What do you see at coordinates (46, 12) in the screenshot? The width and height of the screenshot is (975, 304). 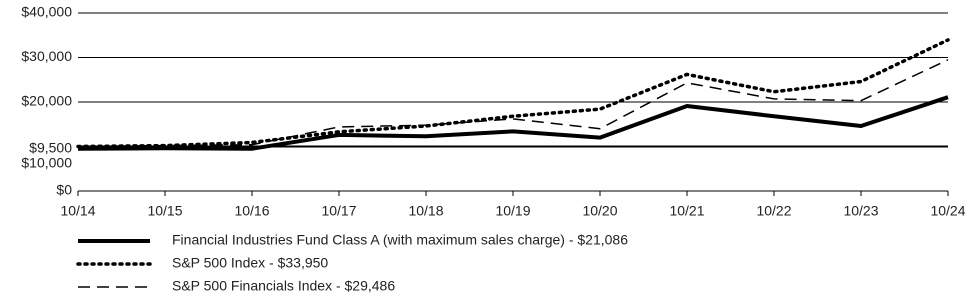 I see `y-tick-label: $40,000` at bounding box center [46, 12].